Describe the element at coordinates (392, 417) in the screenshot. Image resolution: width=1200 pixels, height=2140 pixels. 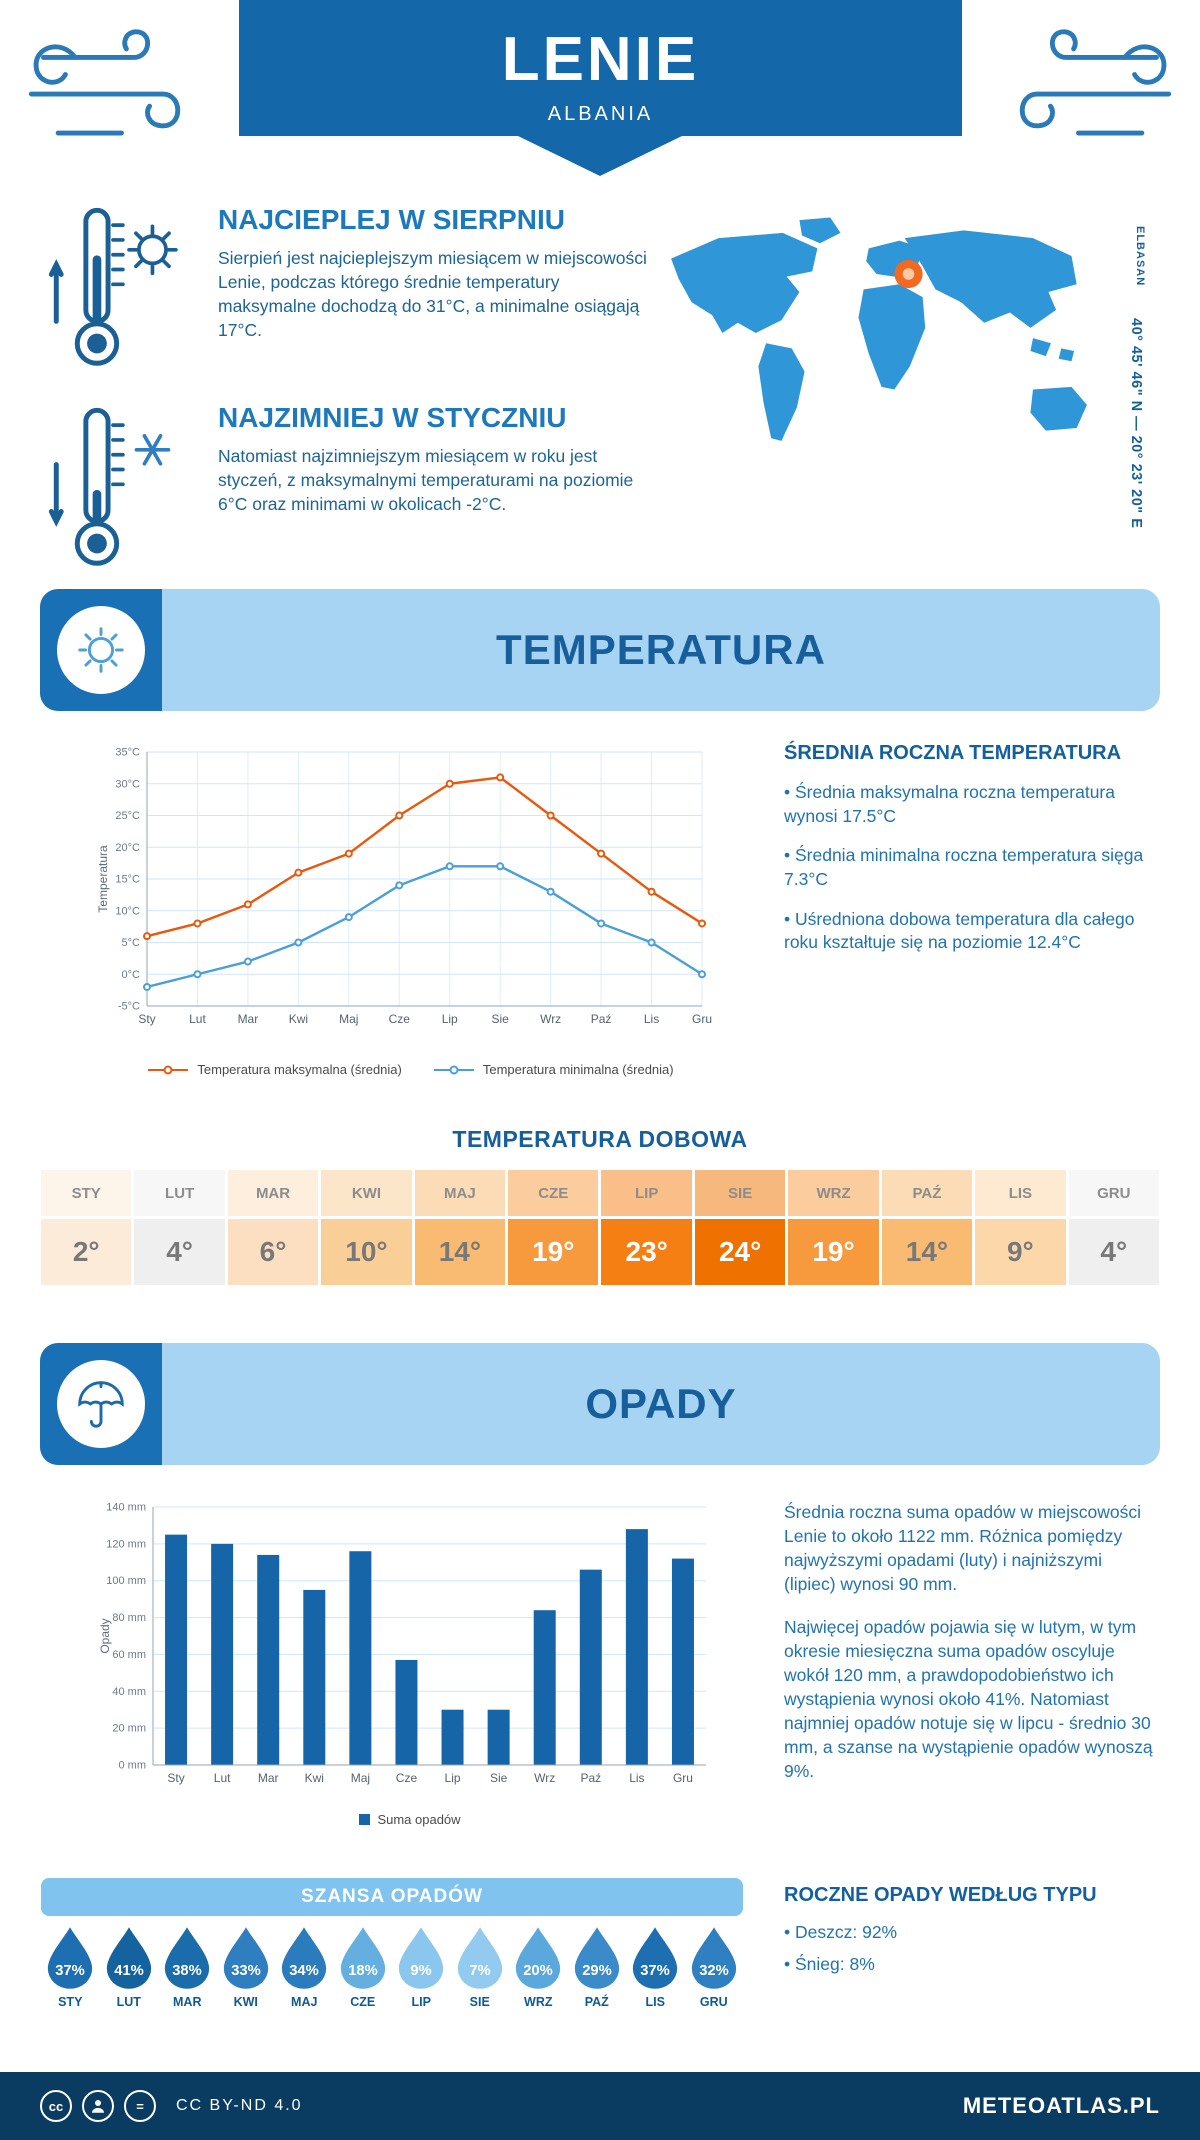
I see `coldest-month-heading: NAJZIMNIEJ W STYCZNIU` at that location.